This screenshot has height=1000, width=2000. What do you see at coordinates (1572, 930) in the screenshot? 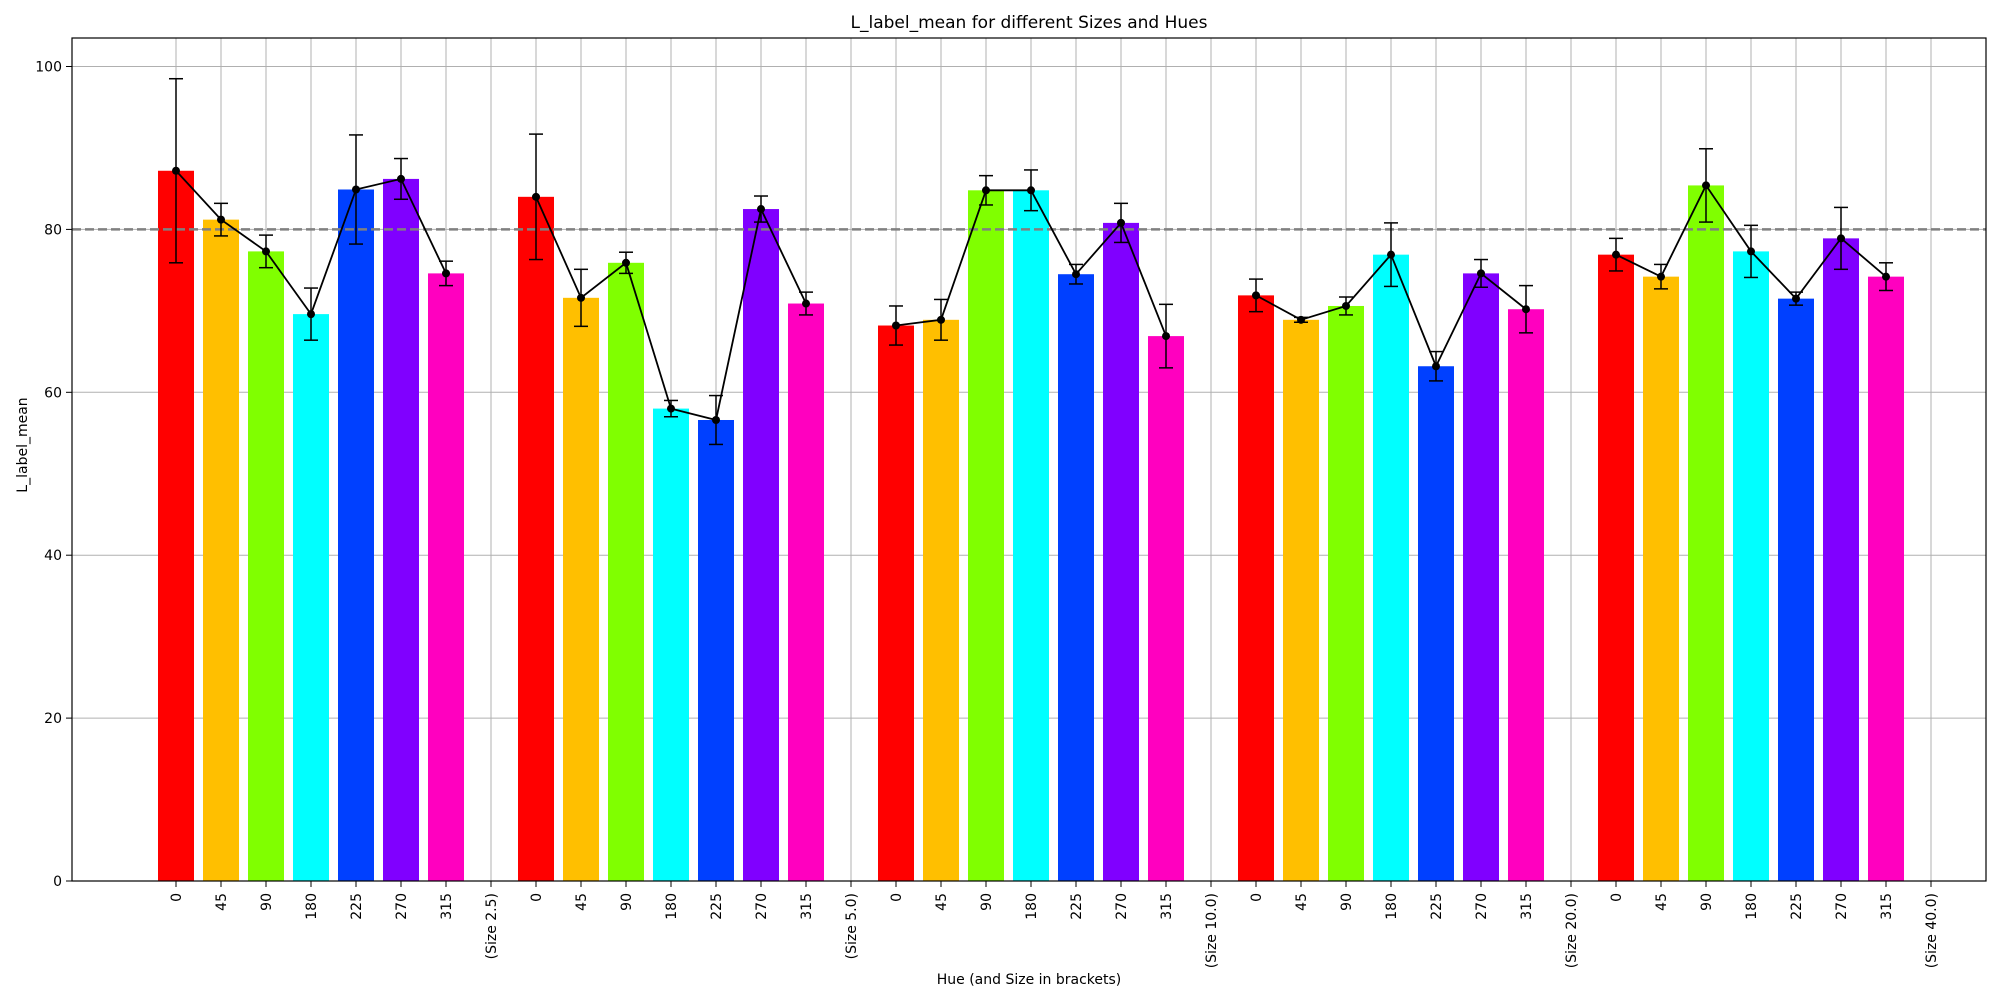
I see `x-tick-label-size: (Size 20.0)` at bounding box center [1572, 930].